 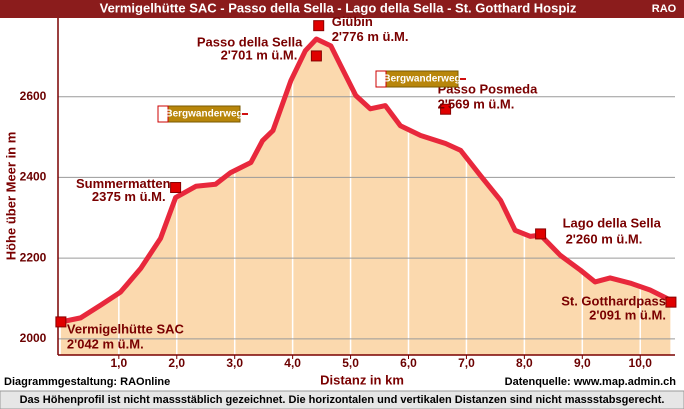 What do you see at coordinates (33, 338) in the screenshot?
I see `y-tick-label: 2000` at bounding box center [33, 338].